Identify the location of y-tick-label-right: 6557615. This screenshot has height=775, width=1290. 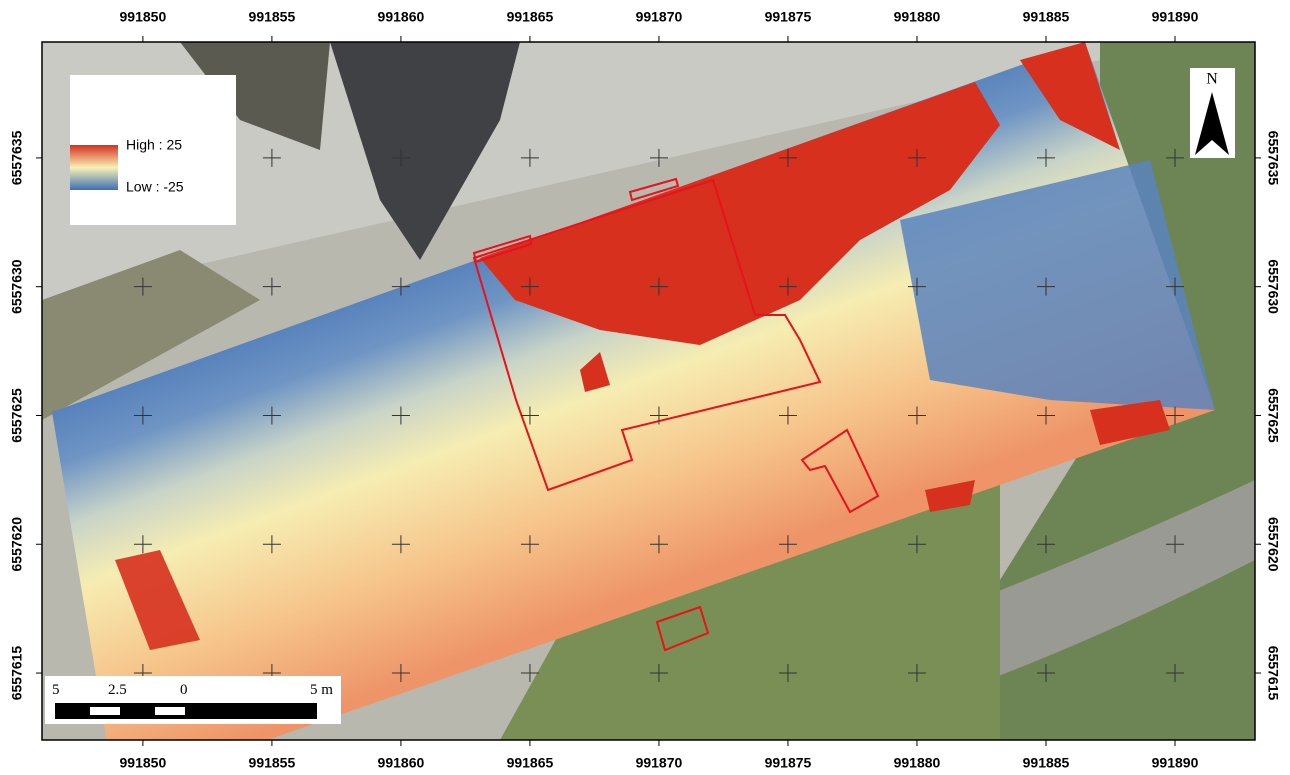
(1273, 673).